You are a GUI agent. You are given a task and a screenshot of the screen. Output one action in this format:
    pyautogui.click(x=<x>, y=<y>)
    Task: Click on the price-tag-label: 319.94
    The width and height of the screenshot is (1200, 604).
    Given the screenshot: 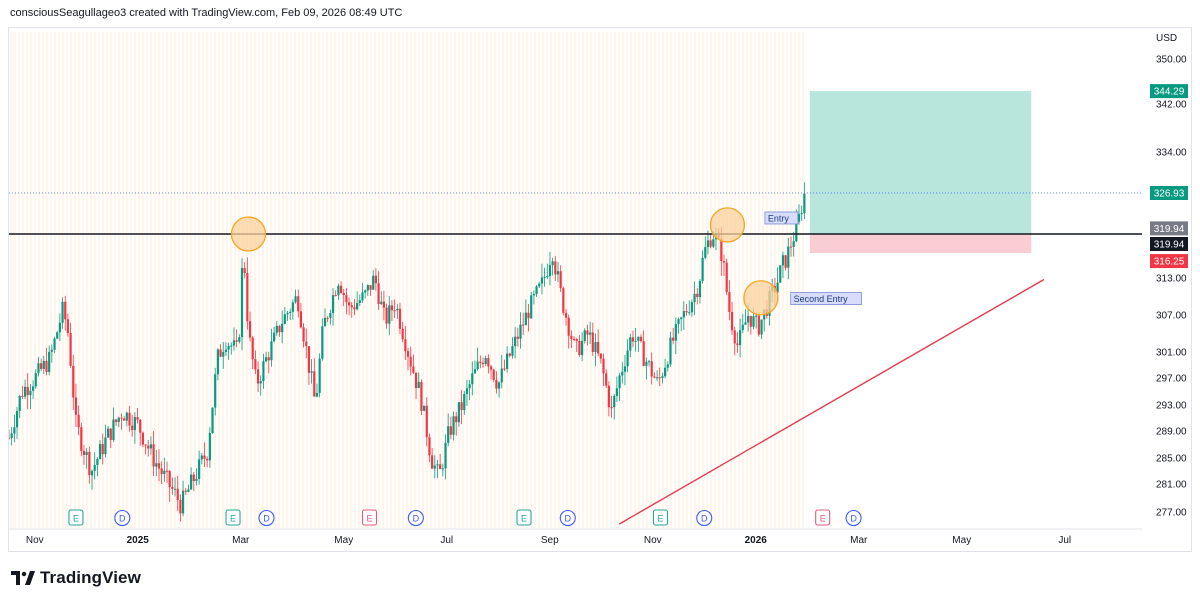 What is the action you would take?
    pyautogui.click(x=1169, y=244)
    